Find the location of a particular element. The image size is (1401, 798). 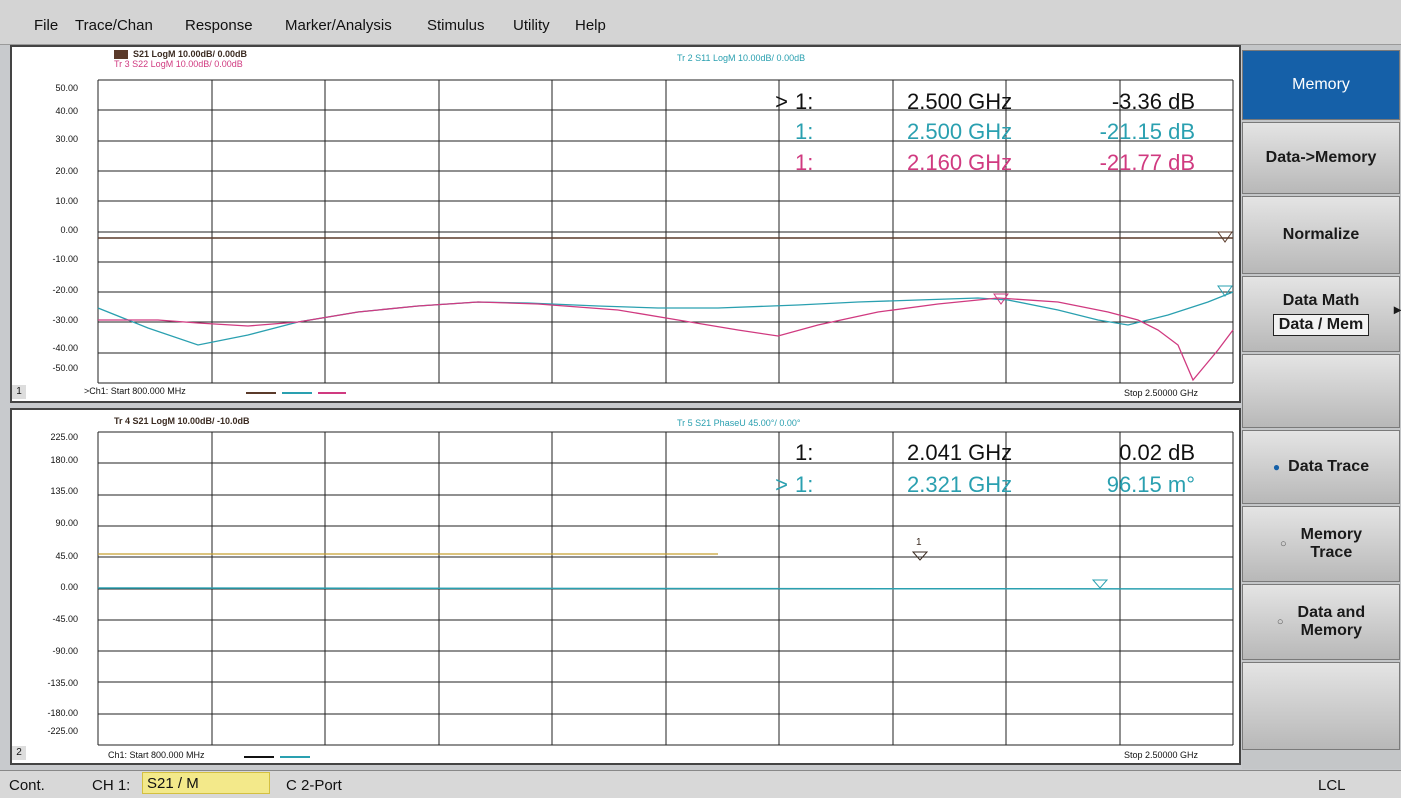

y-tick-label: -45.00 is located at coordinates (65, 619).